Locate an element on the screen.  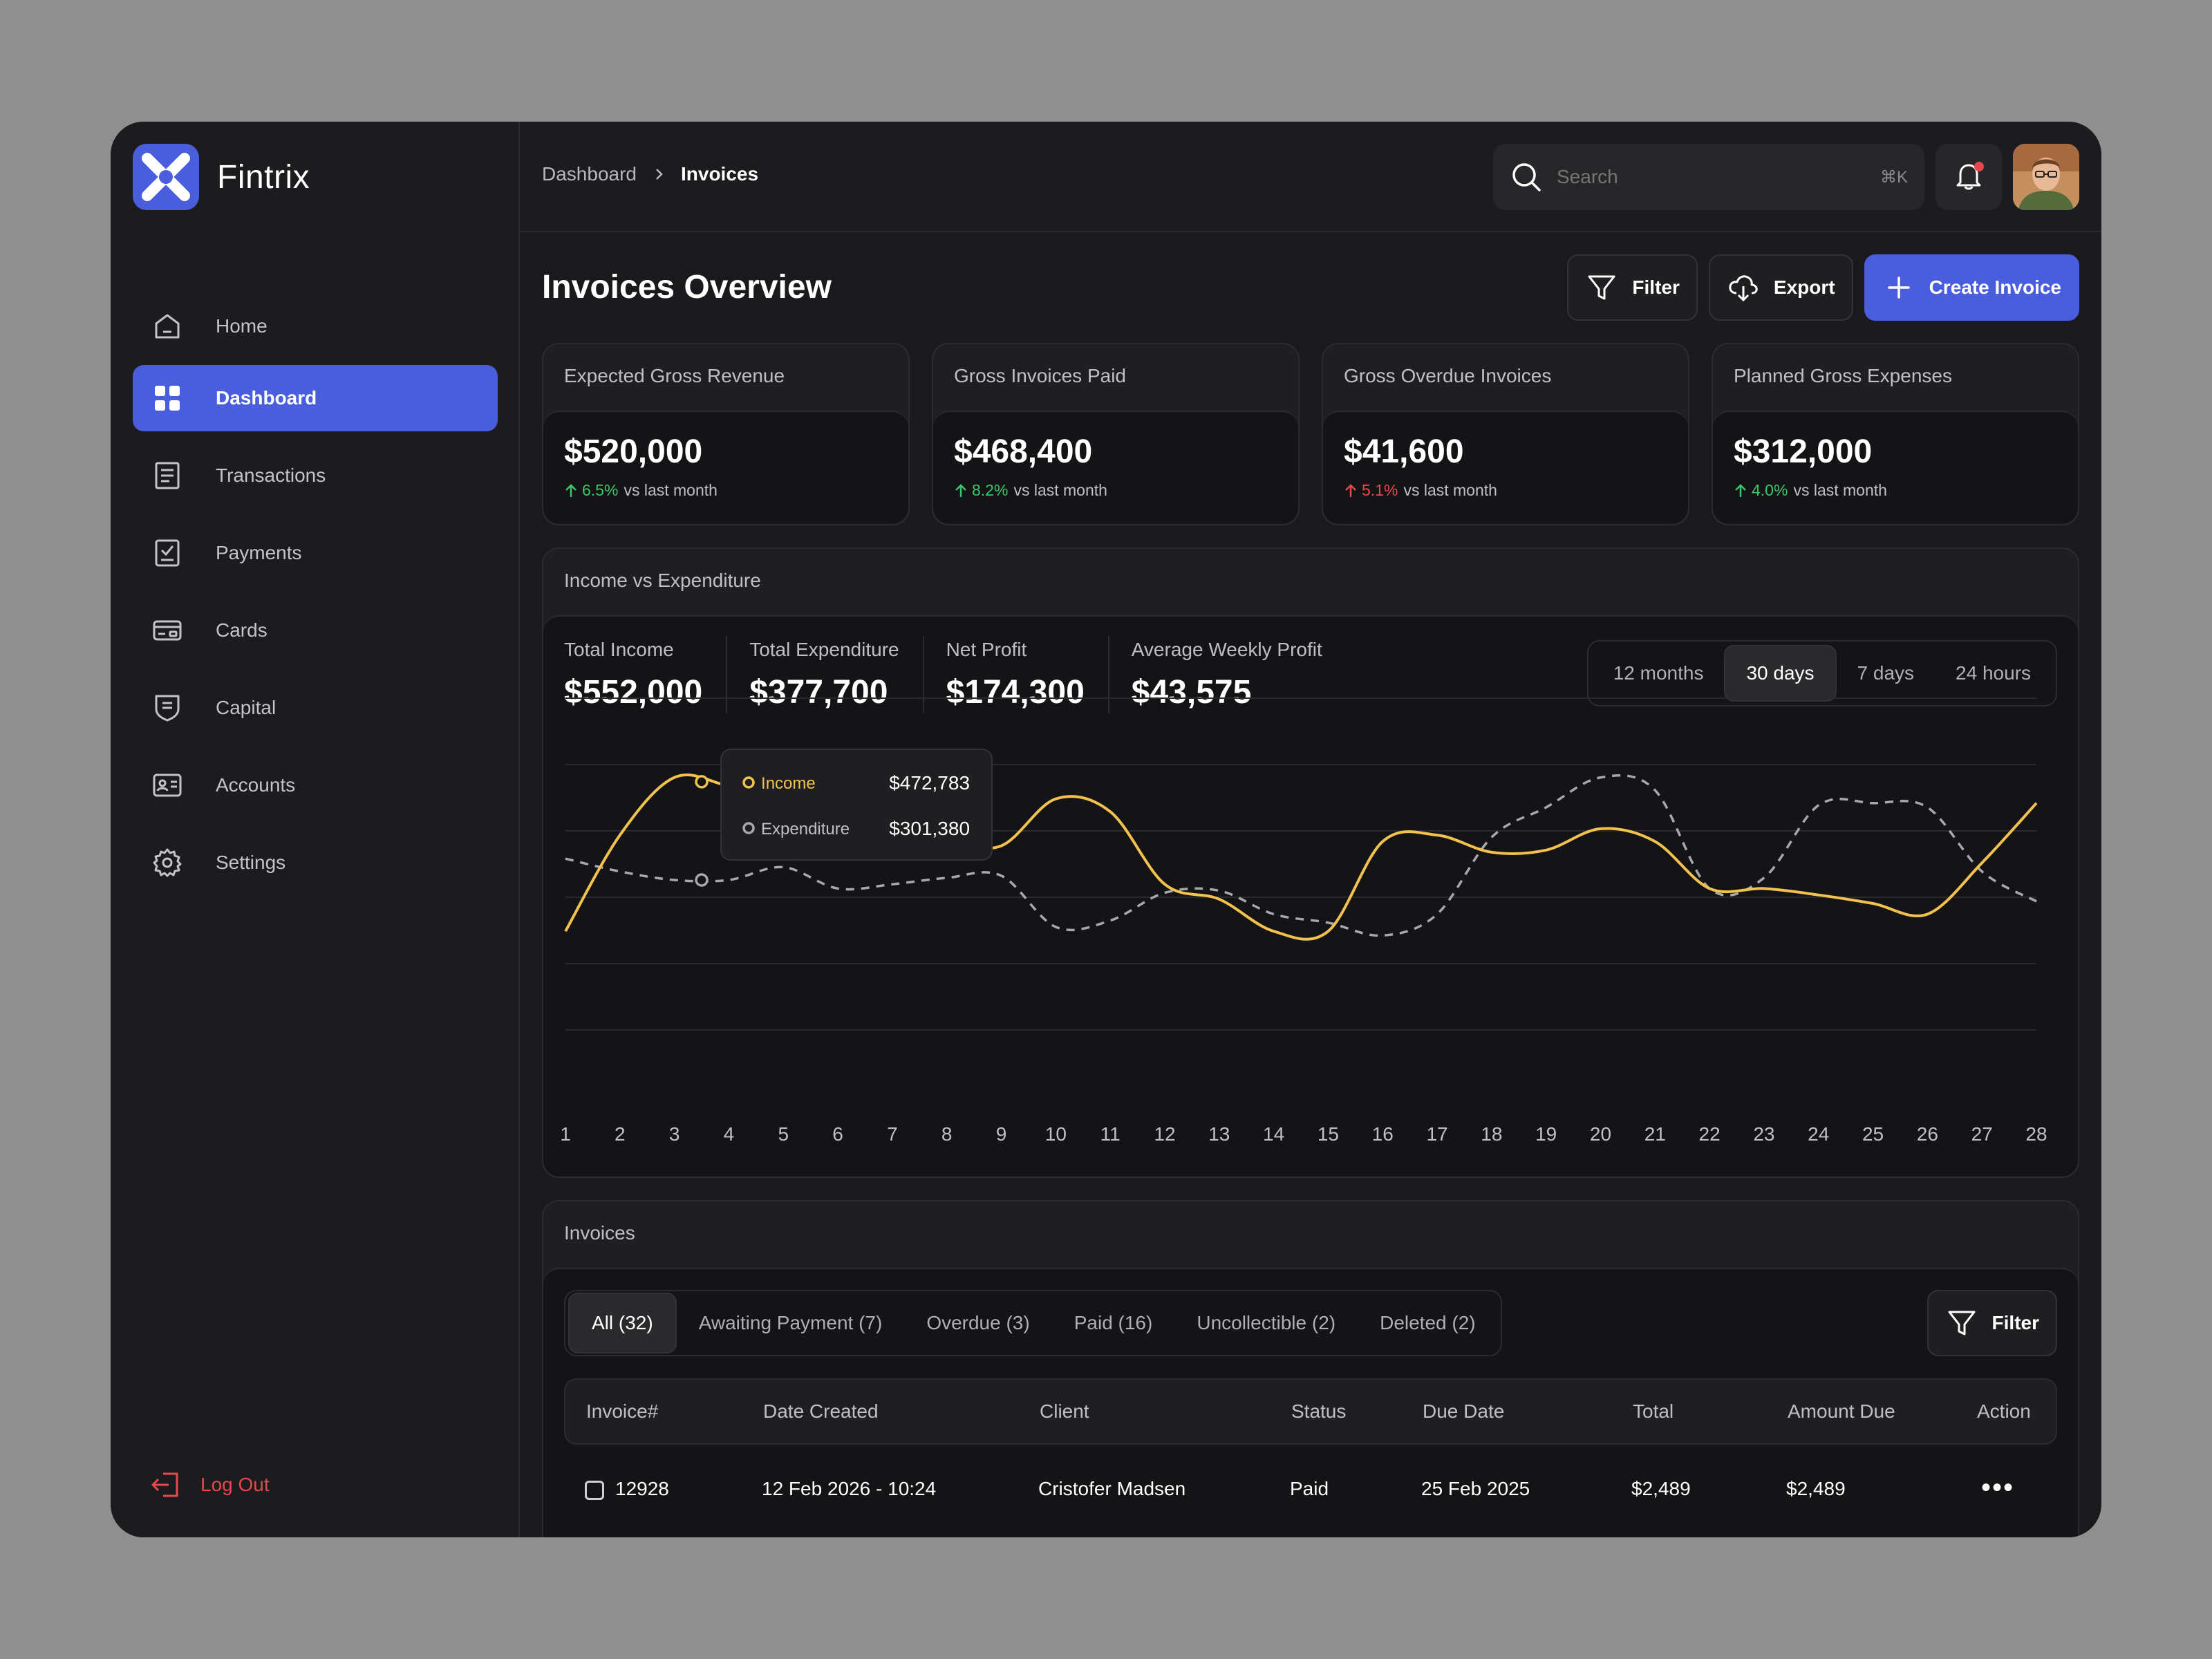
arrow-up-red-icon is located at coordinates (1351, 490).